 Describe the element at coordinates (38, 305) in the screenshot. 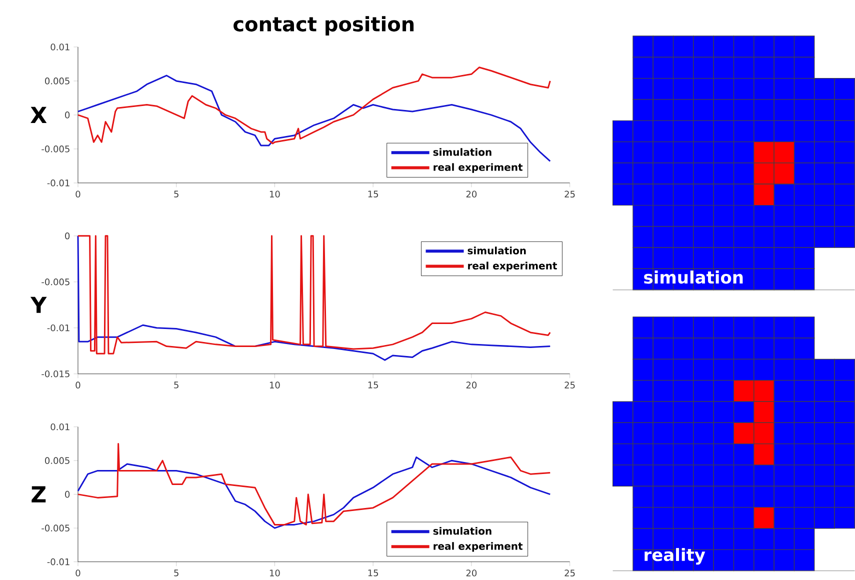

I see `y-axis-title: Y` at that location.